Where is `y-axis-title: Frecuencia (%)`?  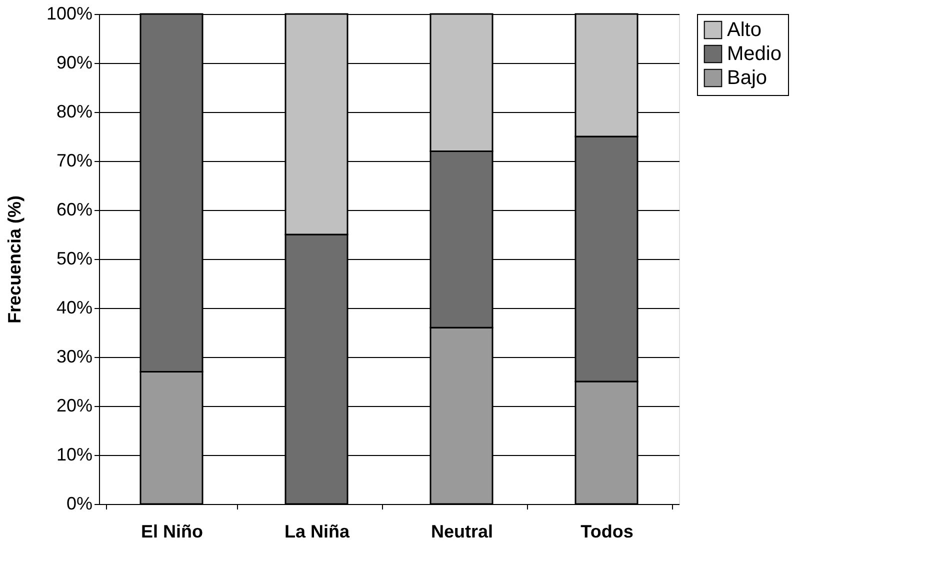
y-axis-title: Frecuencia (%) is located at coordinates (14, 259).